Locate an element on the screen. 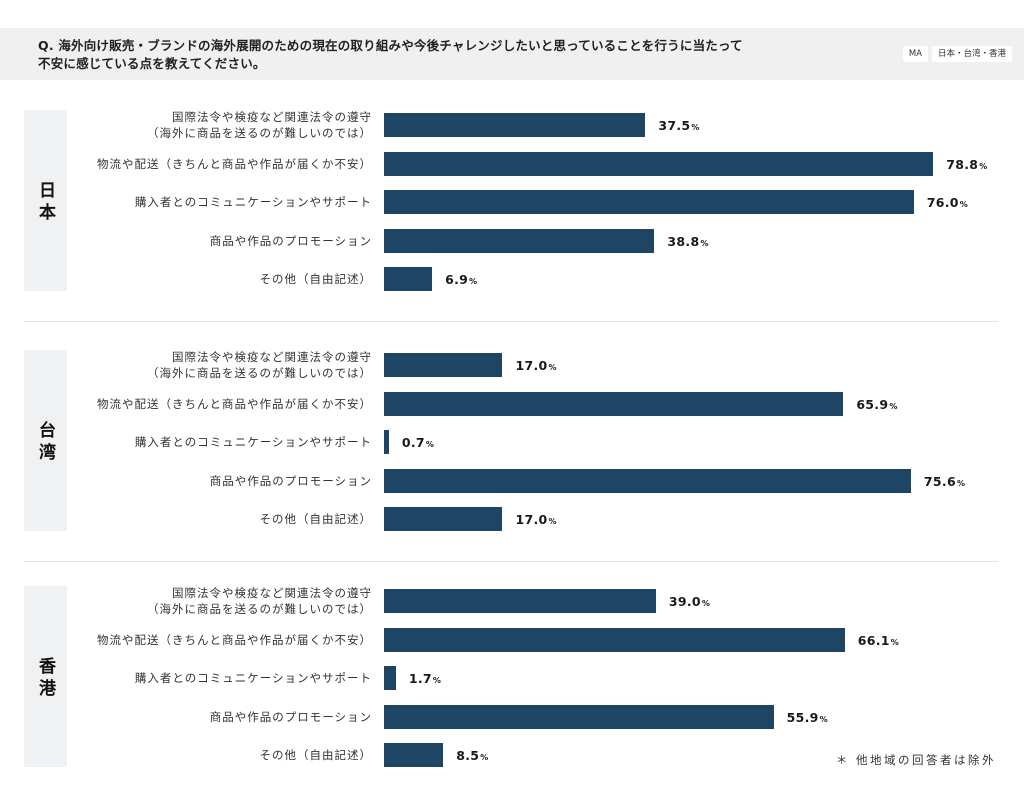  region-panel: 台湾 is located at coordinates (45, 440).